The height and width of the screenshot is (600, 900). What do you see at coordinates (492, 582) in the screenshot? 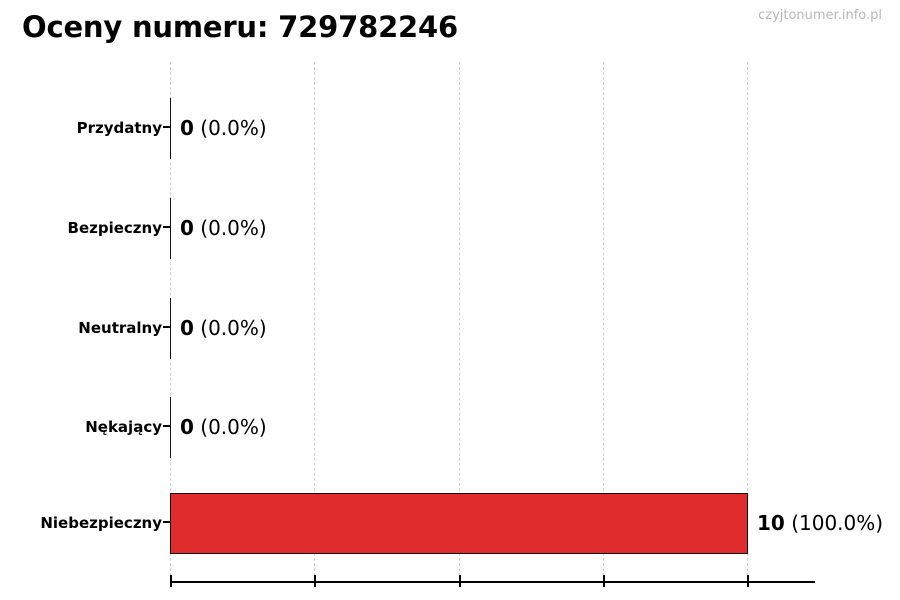
I see `x-axis-line` at bounding box center [492, 582].